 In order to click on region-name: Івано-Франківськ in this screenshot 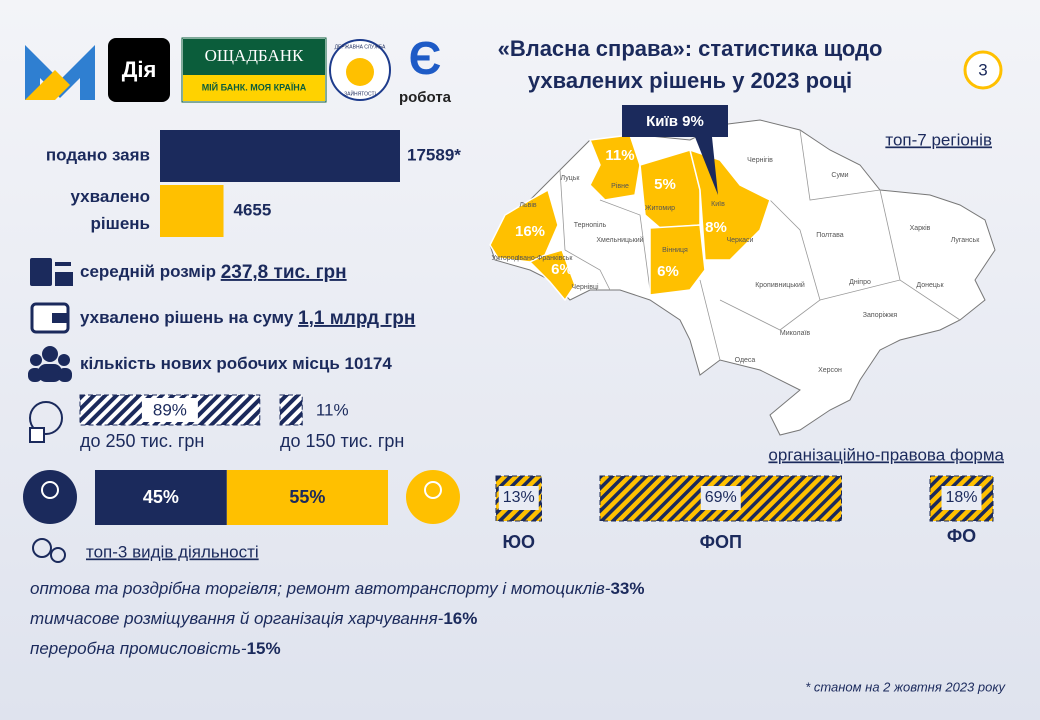, I will do `click(545, 258)`.